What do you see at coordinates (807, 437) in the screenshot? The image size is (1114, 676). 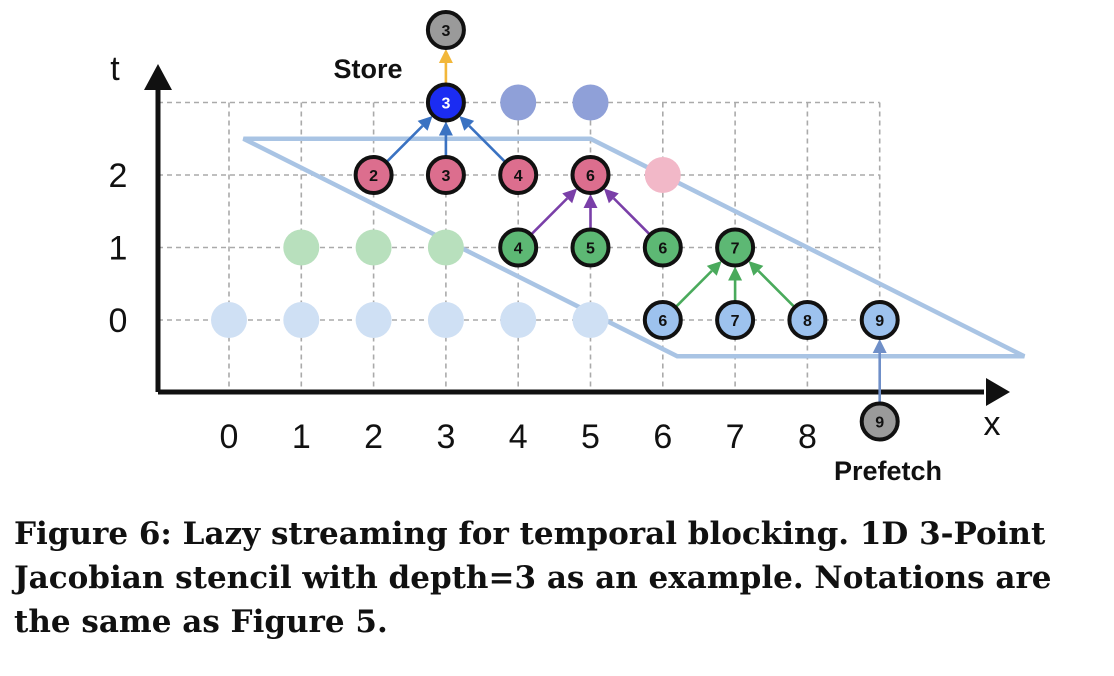 I see `x-tick-label: 8` at bounding box center [807, 437].